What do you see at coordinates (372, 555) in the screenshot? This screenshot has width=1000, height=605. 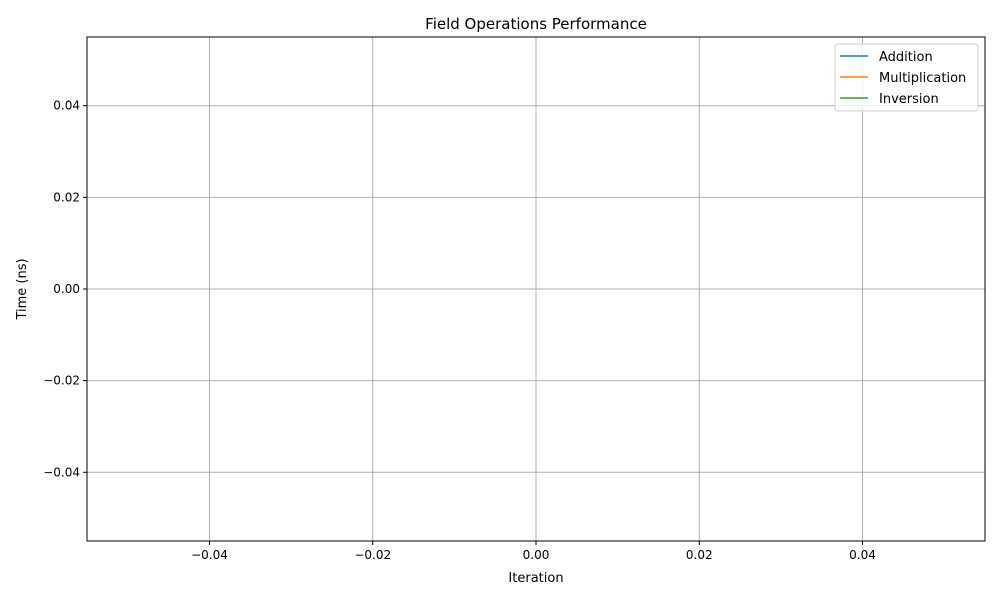 I see `x-tick-label: −0.02` at bounding box center [372, 555].